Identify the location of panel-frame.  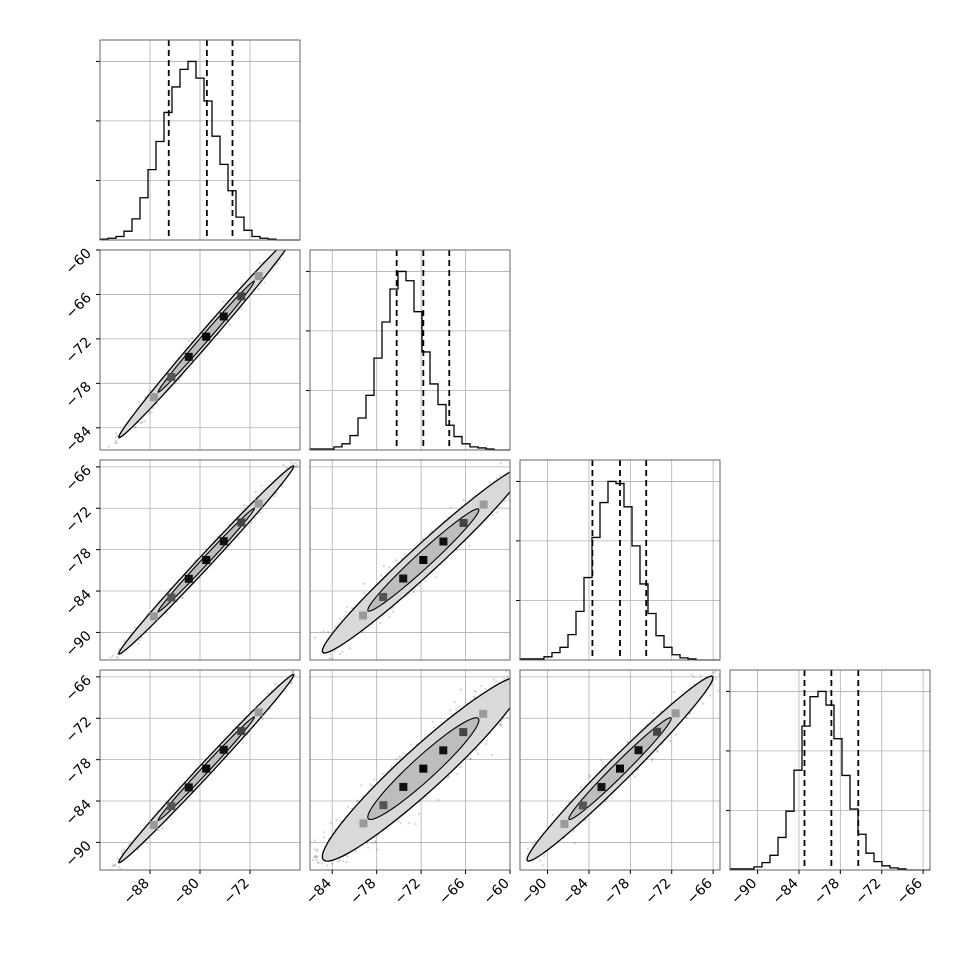
(620, 770).